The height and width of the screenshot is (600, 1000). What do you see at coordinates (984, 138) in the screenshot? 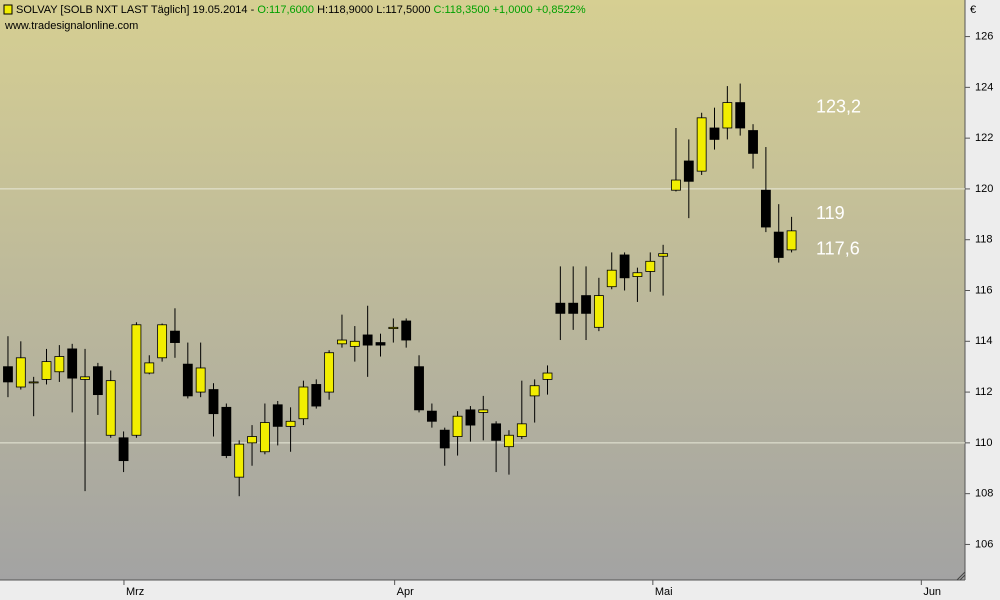
I see `y-tick-label: 122` at bounding box center [984, 138].